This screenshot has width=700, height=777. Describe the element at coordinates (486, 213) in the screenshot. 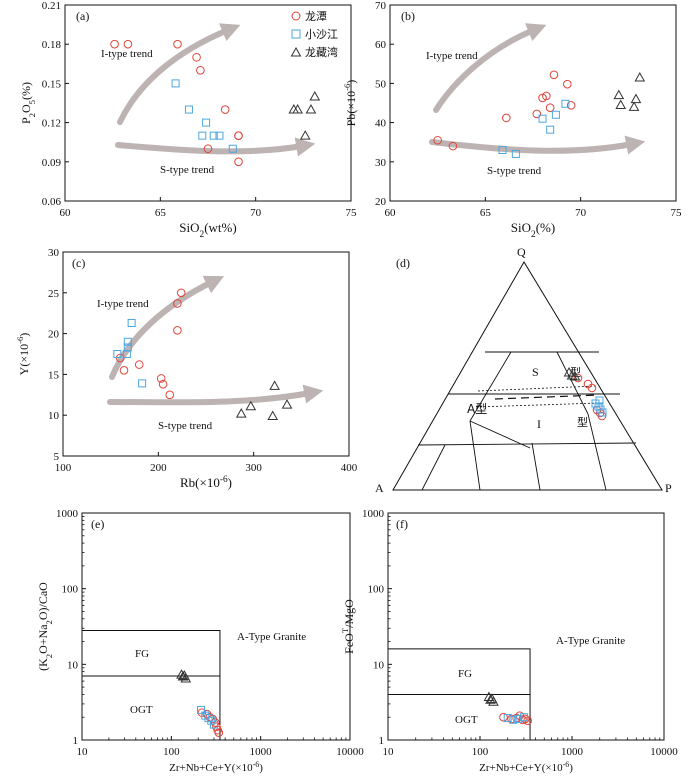

I see `x-tick-label: 65` at that location.